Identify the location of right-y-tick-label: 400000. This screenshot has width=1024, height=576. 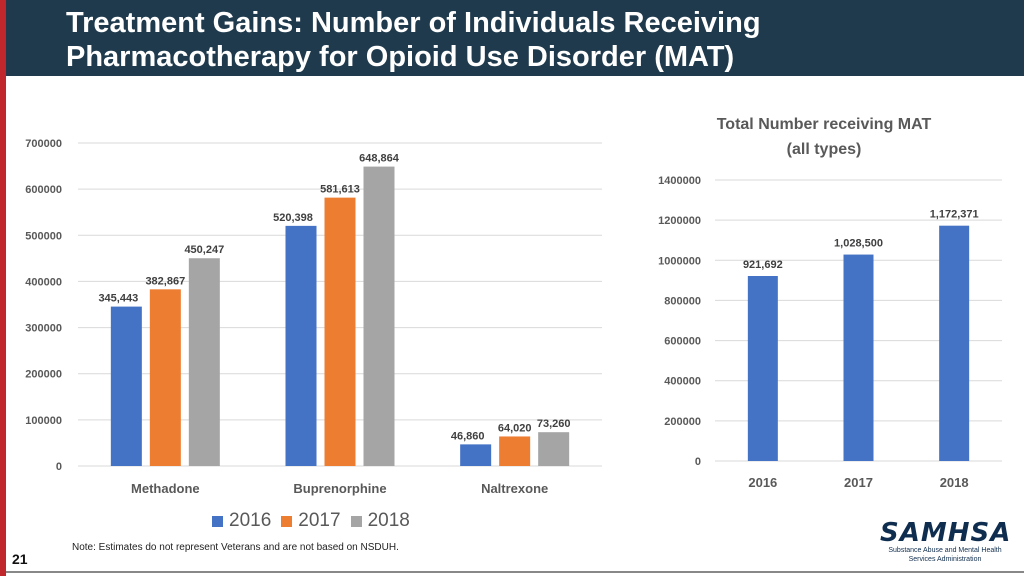
(682, 382).